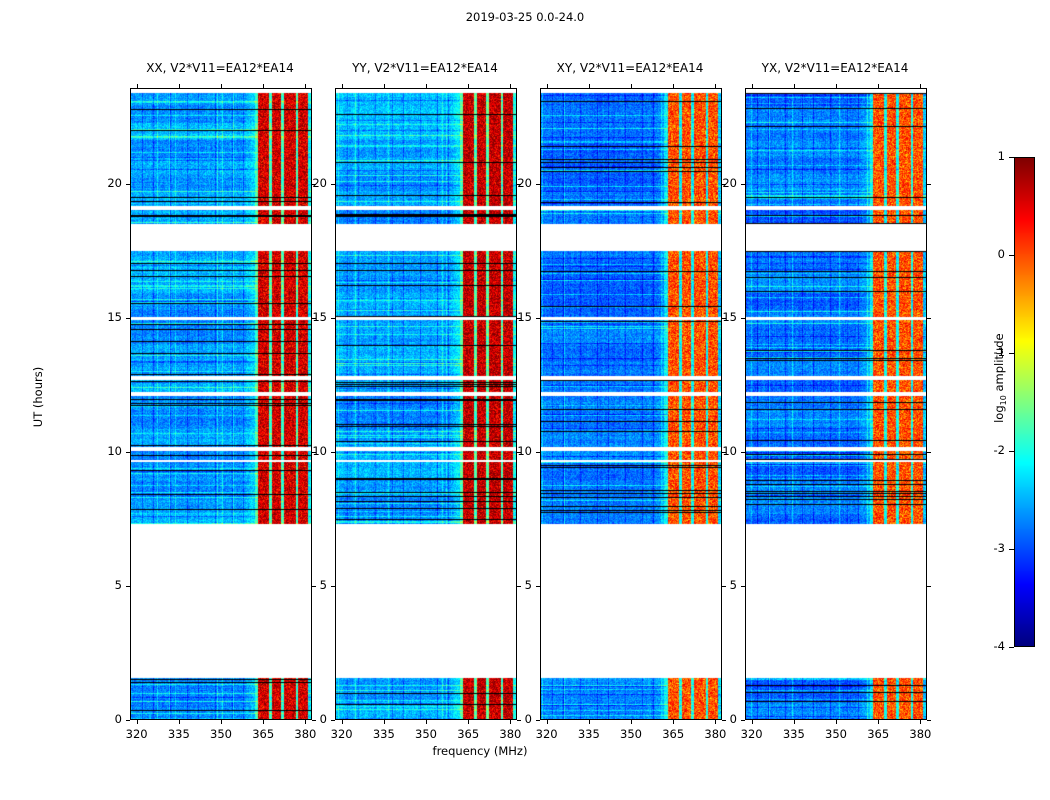 This screenshot has width=1050, height=800. What do you see at coordinates (1001, 254) in the screenshot?
I see `colorbar-tick-label: 0` at bounding box center [1001, 254].